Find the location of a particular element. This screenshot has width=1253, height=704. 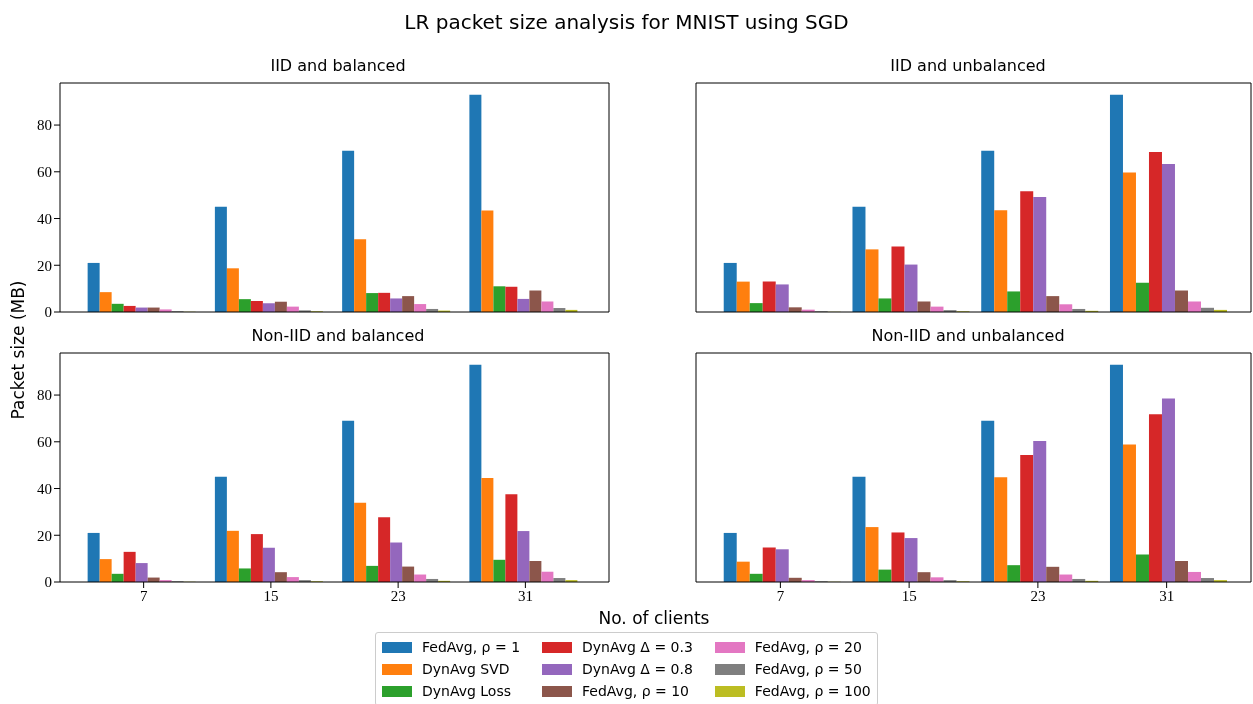

legend-label: DynAvg Loss is located at coordinates (467, 691).